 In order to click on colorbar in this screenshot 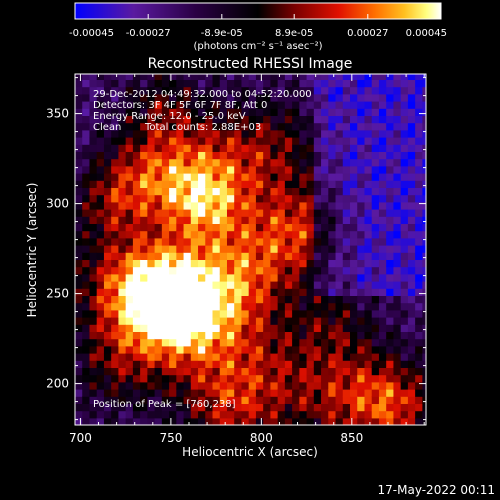, I will do `click(258, 11)`.